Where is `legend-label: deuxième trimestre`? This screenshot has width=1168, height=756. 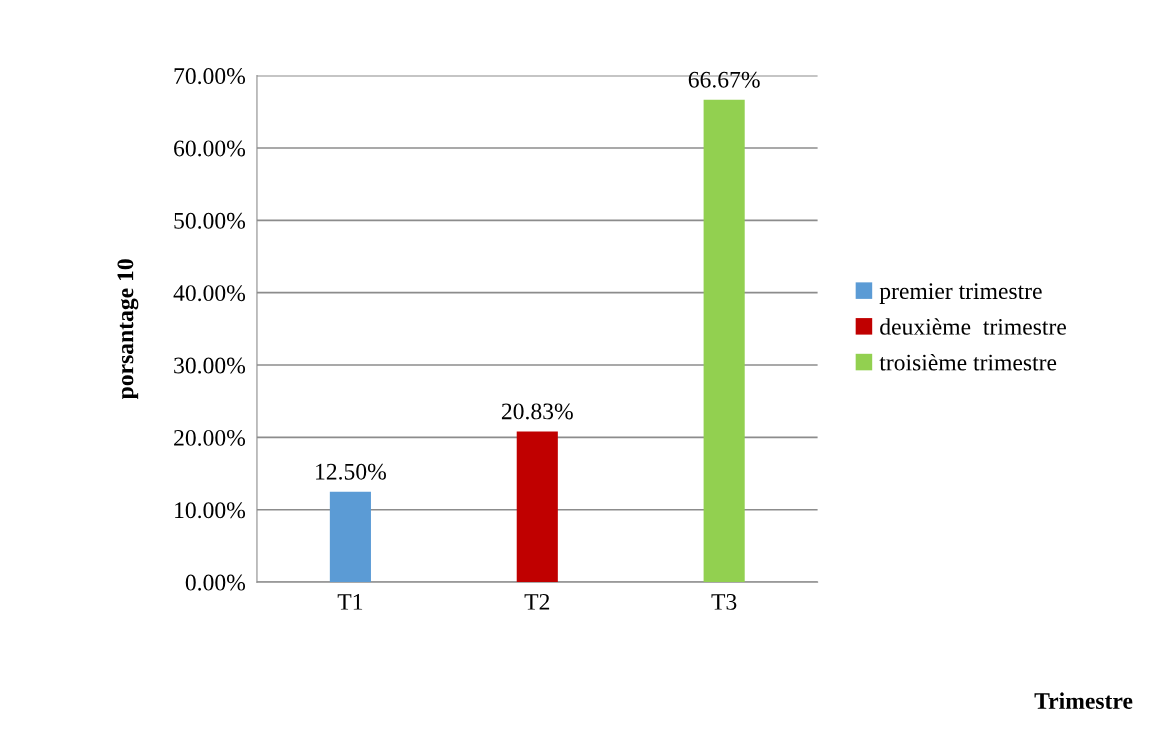
legend-label: deuxième trimestre is located at coordinates (973, 326).